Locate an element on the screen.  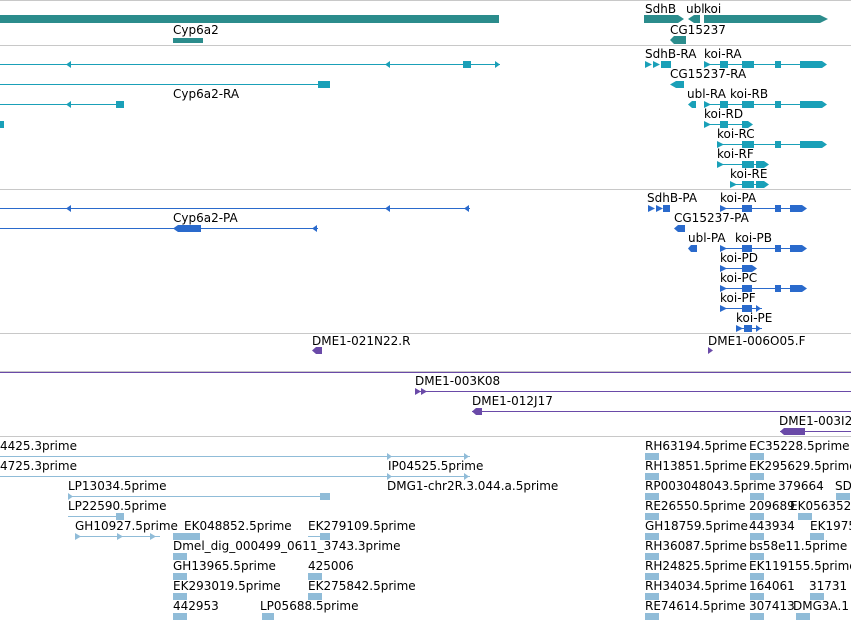
est-label: 307413 is located at coordinates (772, 606).